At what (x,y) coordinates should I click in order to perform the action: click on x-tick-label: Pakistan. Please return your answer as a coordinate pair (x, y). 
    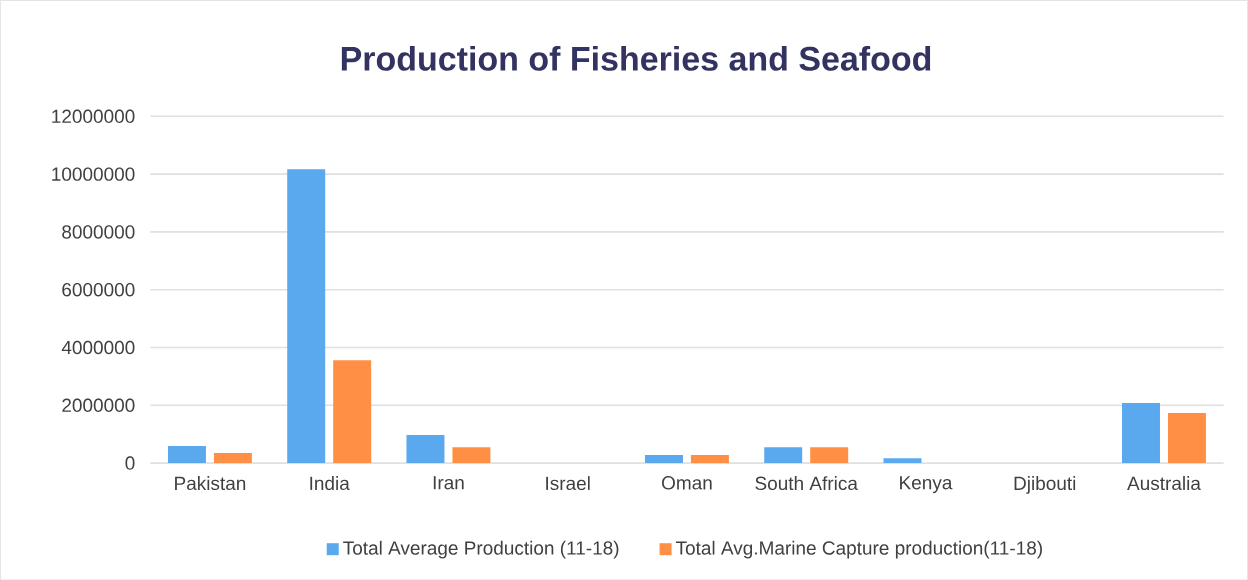
    Looking at the image, I should click on (210, 482).